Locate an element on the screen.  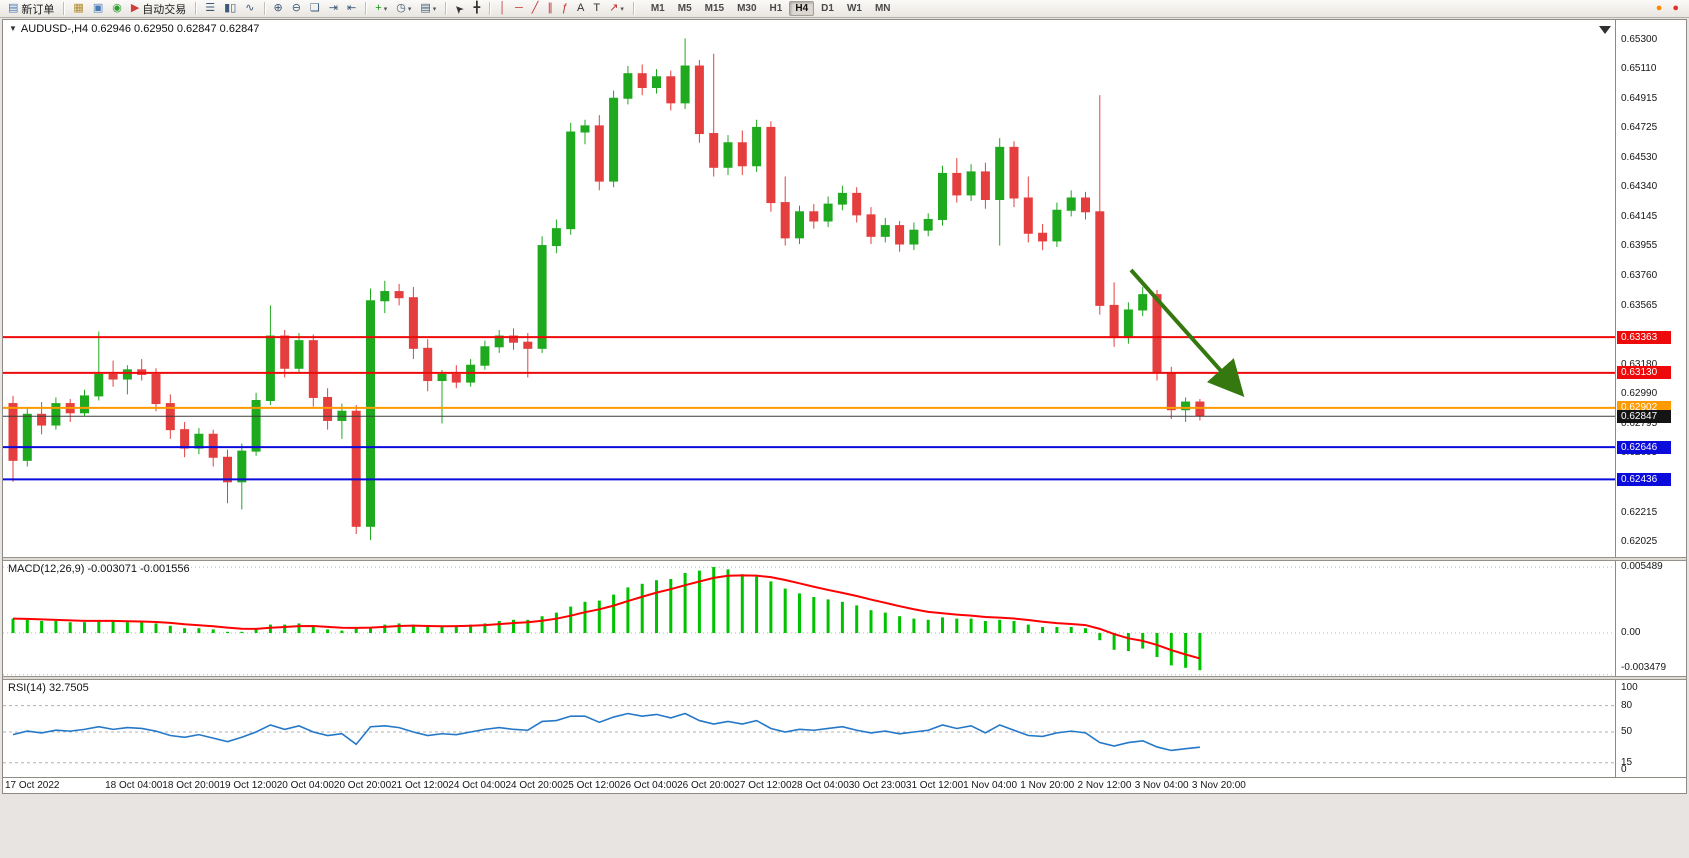
refresh-icon: ◉ is located at coordinates (117, 8).